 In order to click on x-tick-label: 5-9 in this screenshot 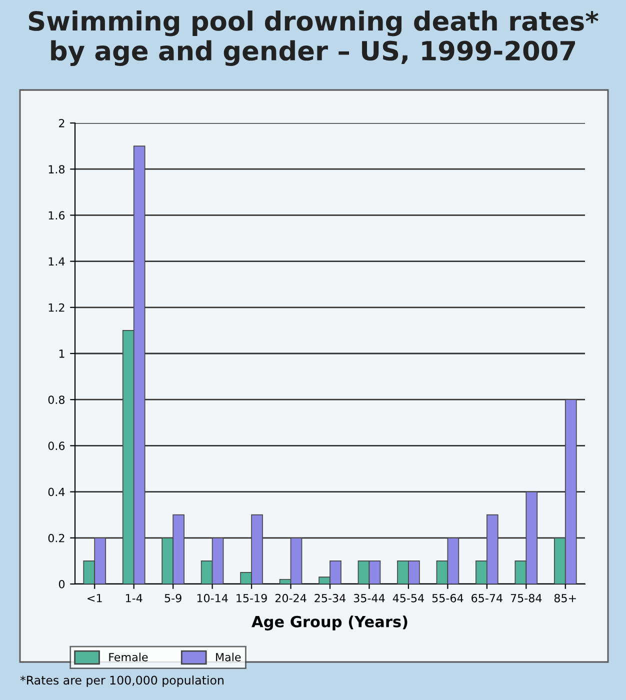, I will do `click(173, 598)`.